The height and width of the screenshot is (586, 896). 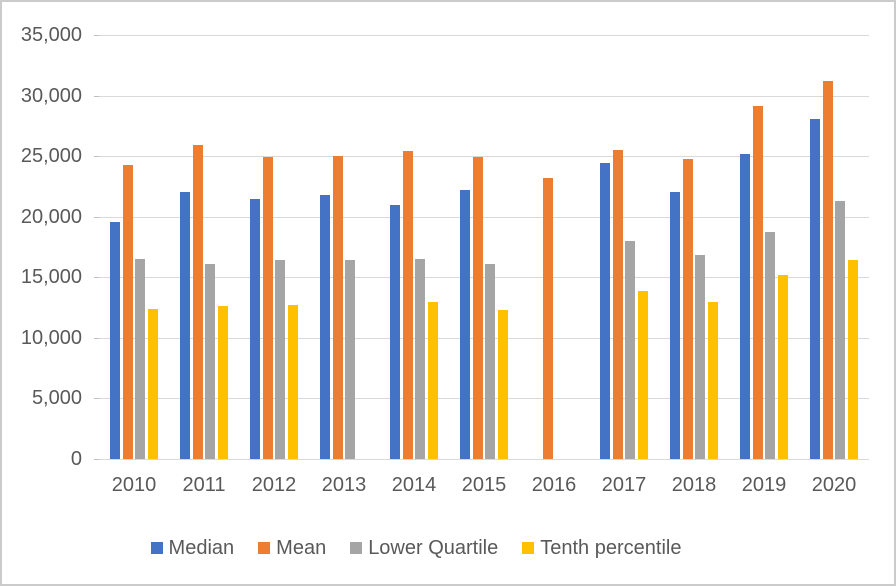 I want to click on bar-mean-2019, so click(x=757, y=282).